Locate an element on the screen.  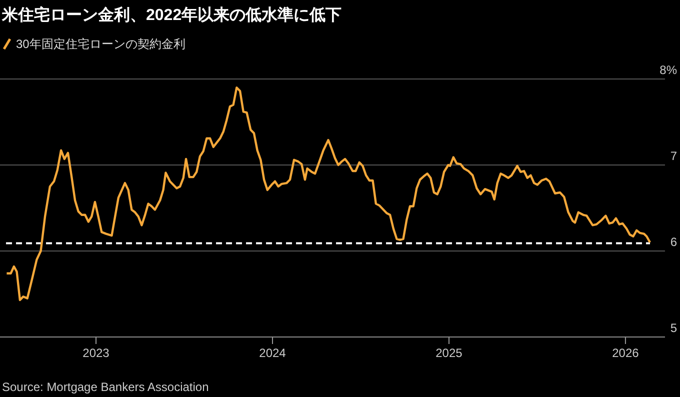
x-tick-label: 2025 is located at coordinates (449, 353).